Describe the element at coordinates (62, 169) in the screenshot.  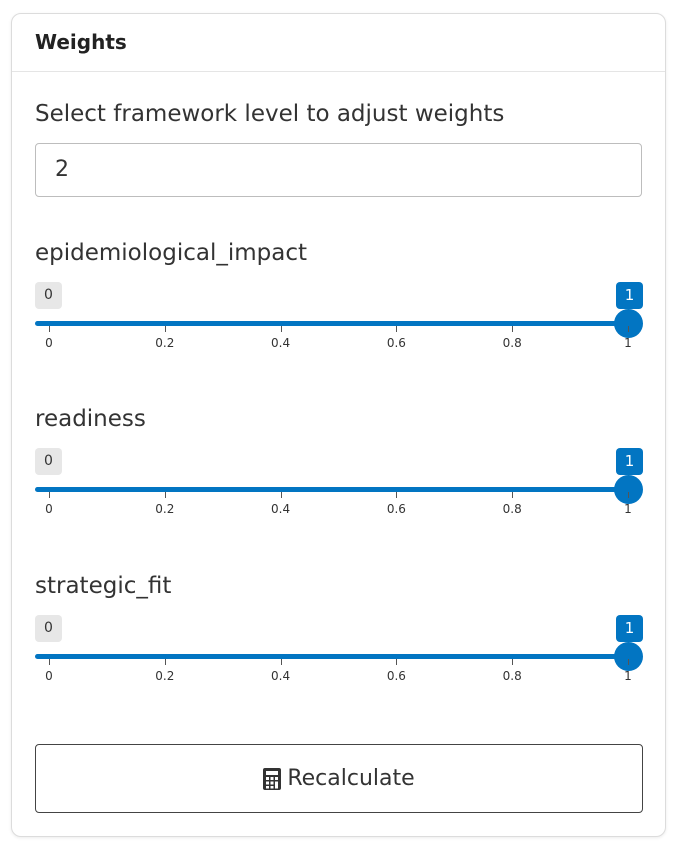
I see `framework-level-value: 2` at that location.